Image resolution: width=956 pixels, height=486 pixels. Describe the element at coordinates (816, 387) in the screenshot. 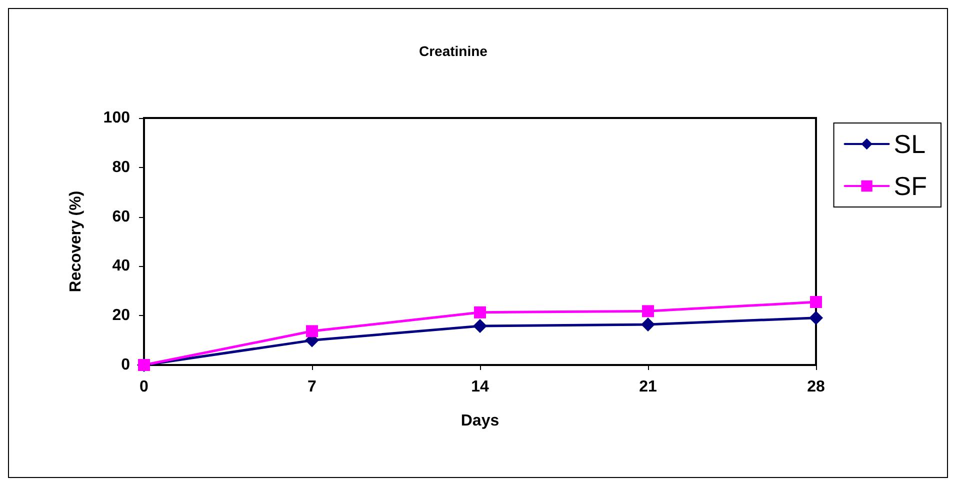

I see `x-tick-label: 28` at that location.